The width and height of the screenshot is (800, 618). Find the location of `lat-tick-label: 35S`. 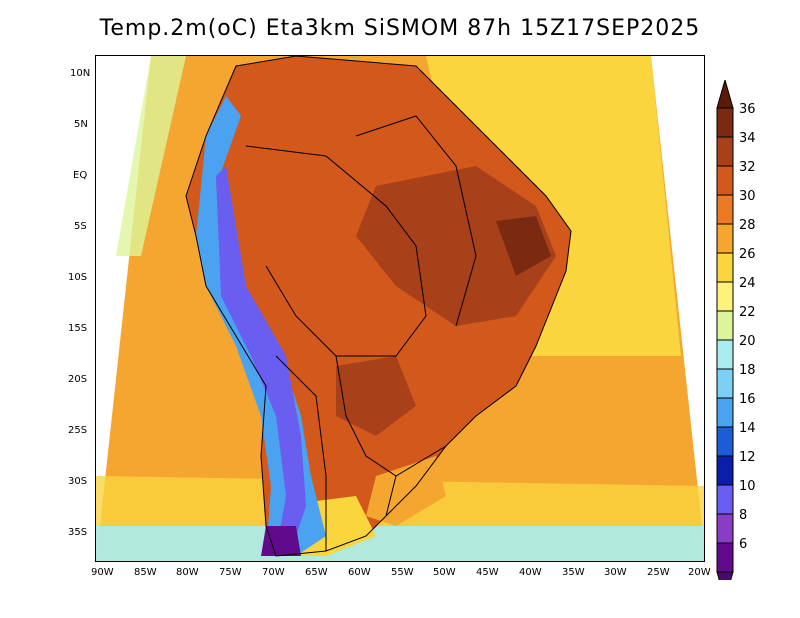

lat-tick-label: 35S is located at coordinates (78, 532).